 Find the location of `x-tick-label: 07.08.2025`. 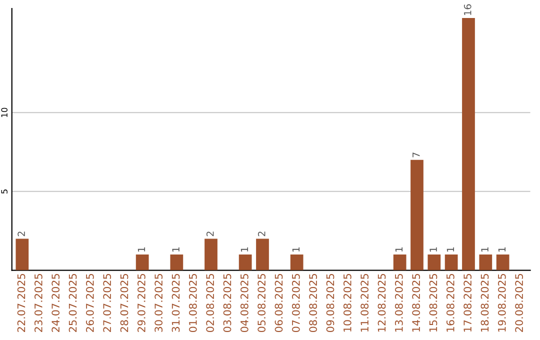

x-tick-label: 07.08.2025 is located at coordinates (296, 303).